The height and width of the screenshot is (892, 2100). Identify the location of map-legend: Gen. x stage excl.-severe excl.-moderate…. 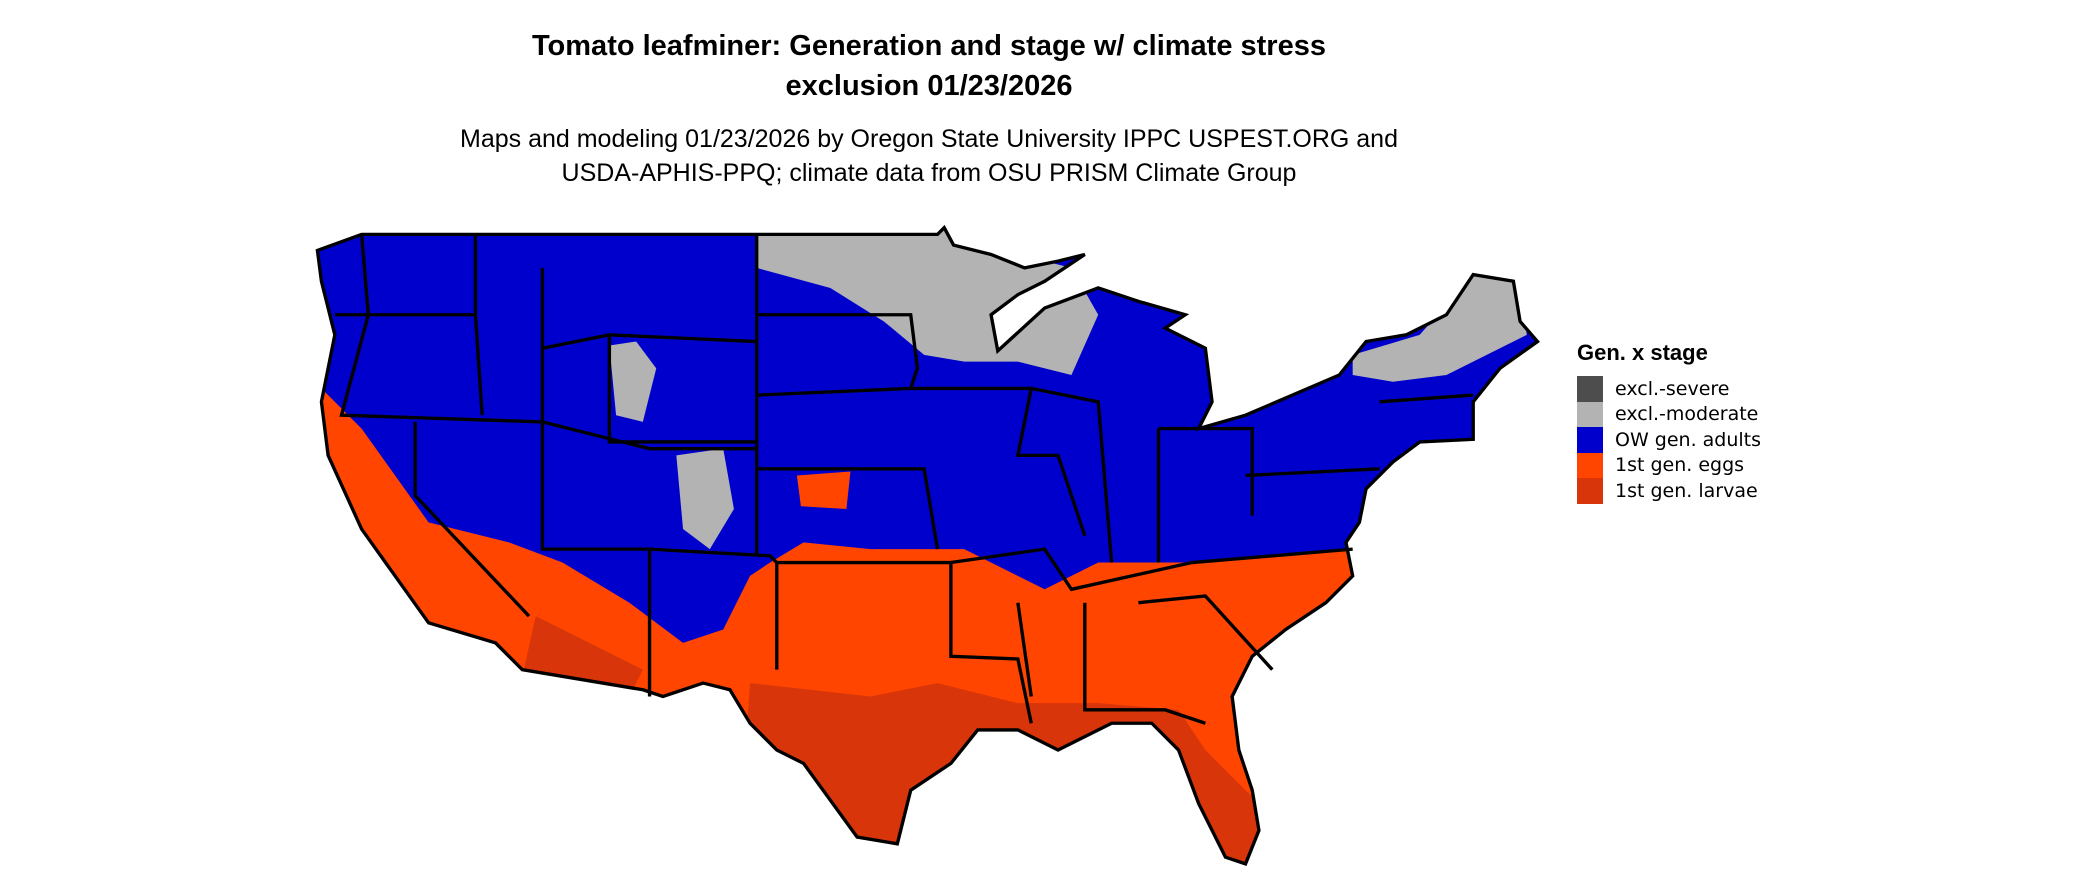
(1669, 422).